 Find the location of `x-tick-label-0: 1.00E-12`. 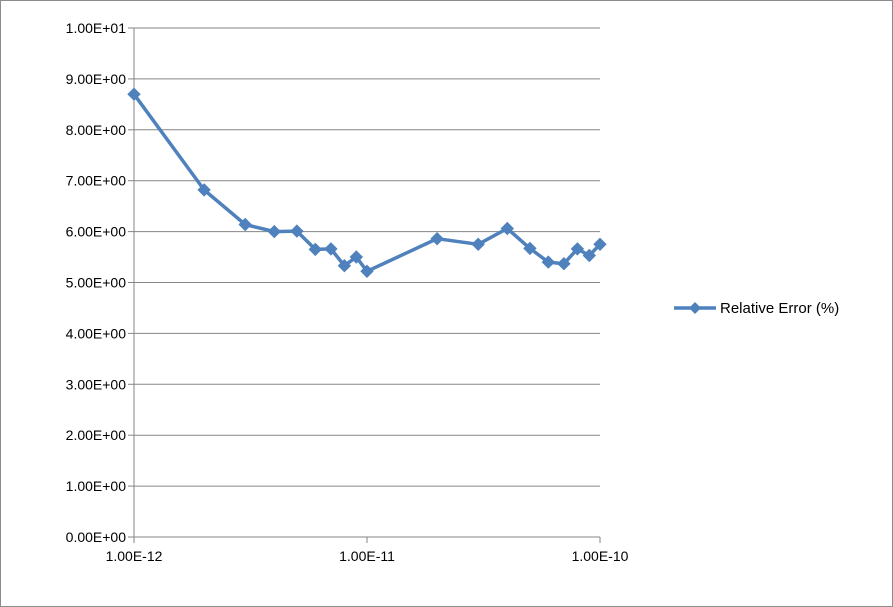

x-tick-label-0: 1.00E-12 is located at coordinates (134, 556).